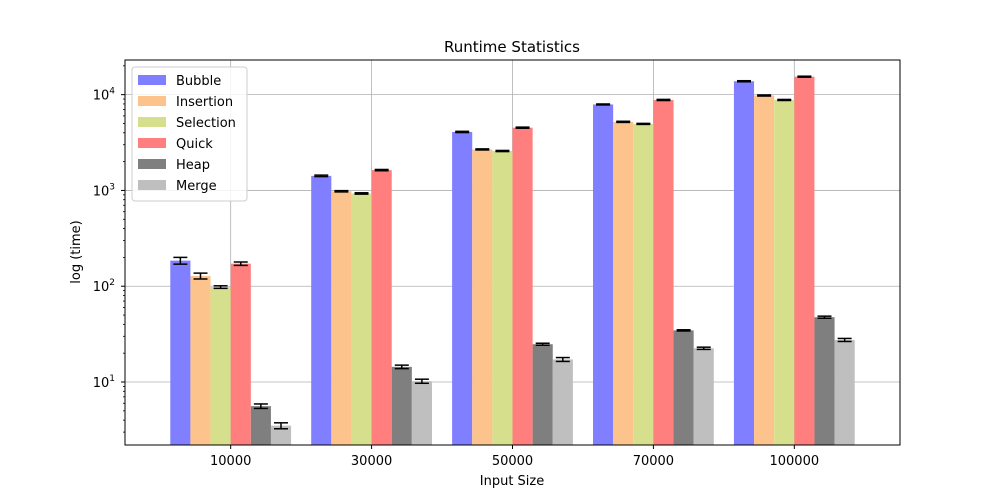 The width and height of the screenshot is (1000, 500). I want to click on legend-label-merge: Merge, so click(196, 186).